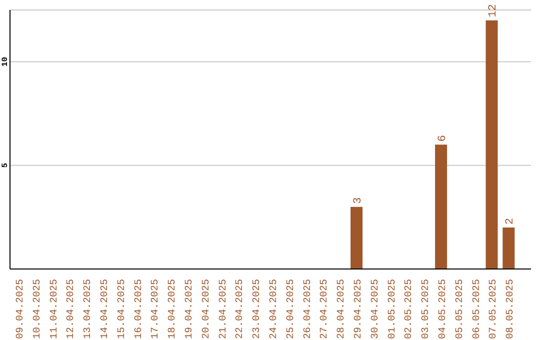 The height and width of the screenshot is (340, 540). What do you see at coordinates (494, 11) in the screenshot?
I see `data-label: 12` at bounding box center [494, 11].